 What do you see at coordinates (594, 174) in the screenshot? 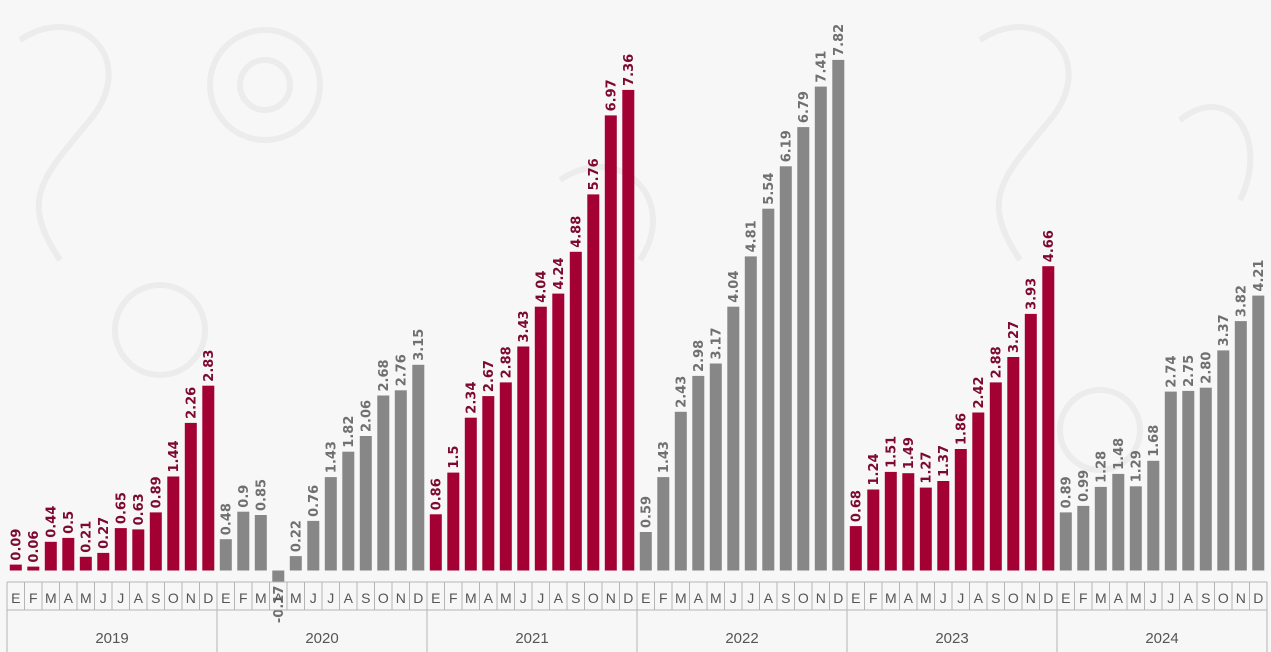
I see `value-label-2021-10: 5.76` at bounding box center [594, 174].